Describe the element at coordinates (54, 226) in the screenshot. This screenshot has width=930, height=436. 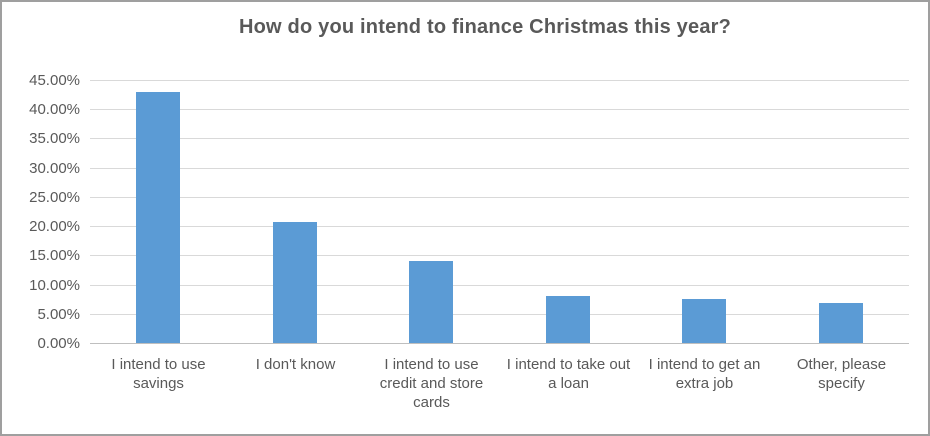
I see `y-axis-tick-label: 20.00%` at that location.